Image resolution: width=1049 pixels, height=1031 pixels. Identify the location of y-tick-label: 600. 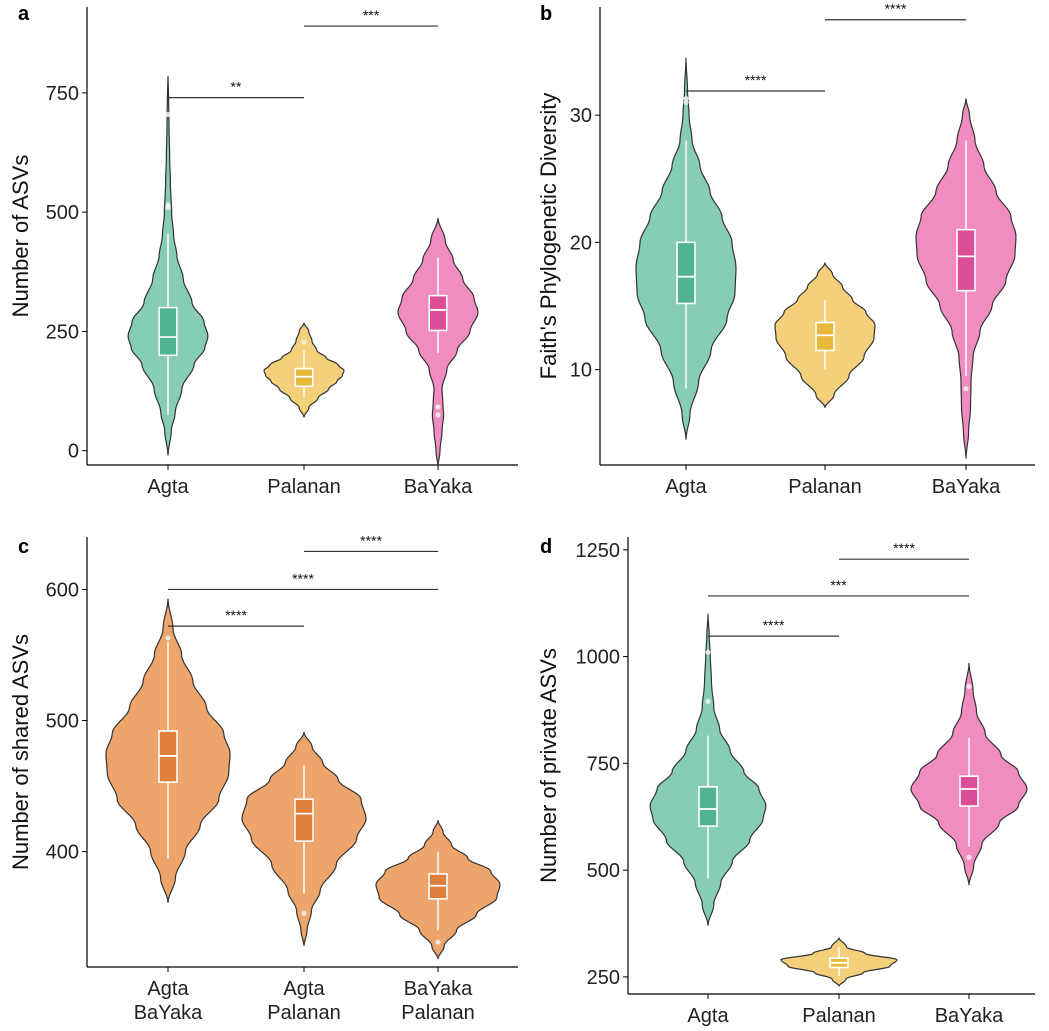
(62, 590).